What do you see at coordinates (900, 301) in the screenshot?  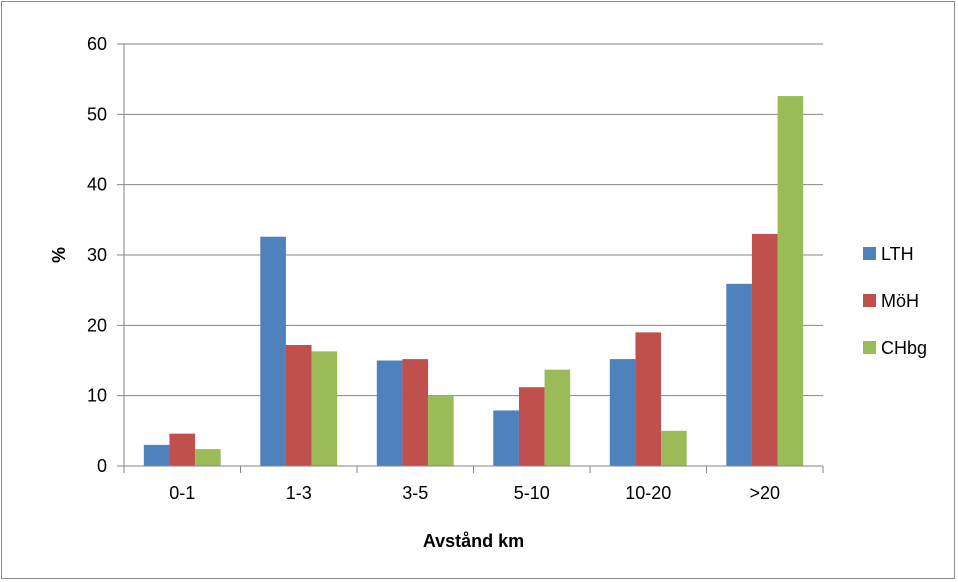 I see `legend-label-möh: MöH` at bounding box center [900, 301].